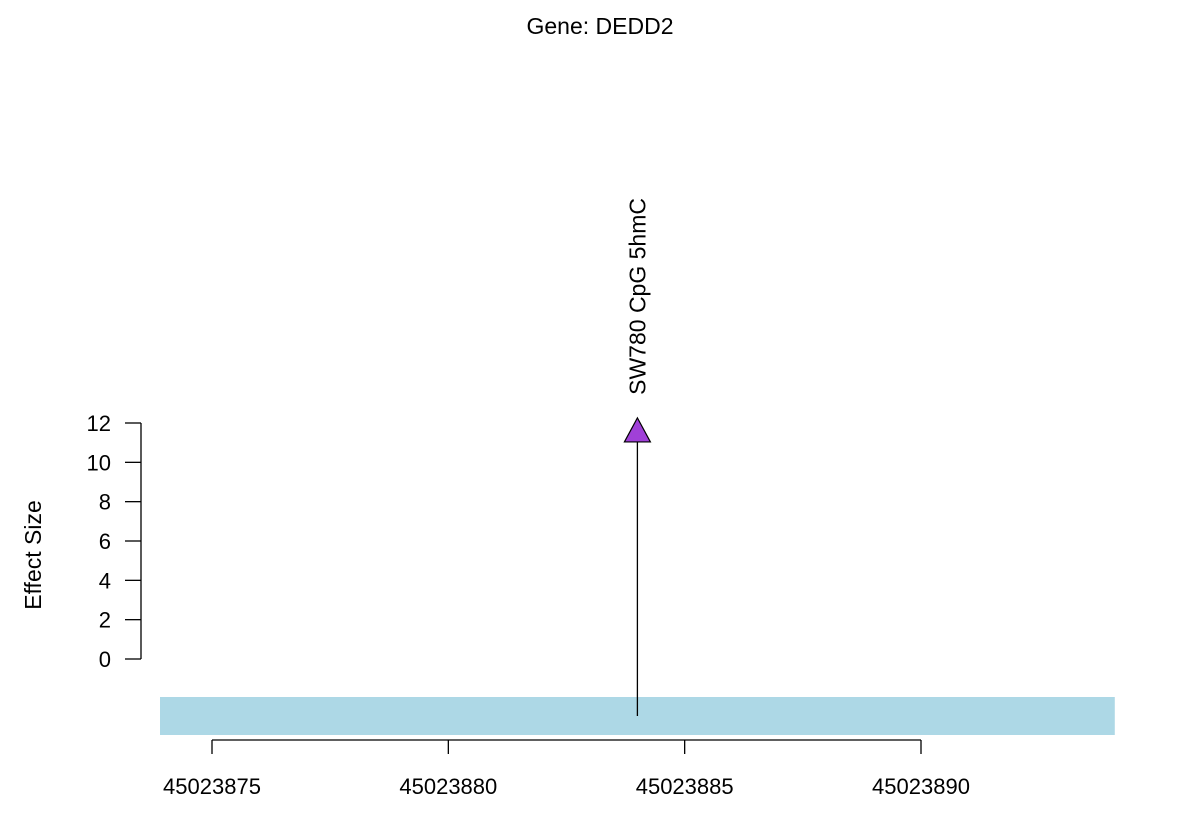  What do you see at coordinates (114, 541) in the screenshot?
I see `y-axis: 0 2 4 6 8 10 12` at bounding box center [114, 541].